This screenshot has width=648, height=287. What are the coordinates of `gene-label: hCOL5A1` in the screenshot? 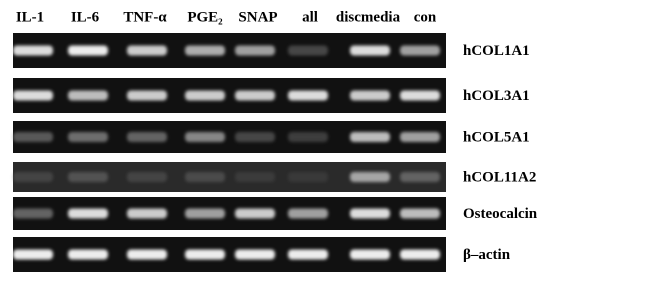 It's located at (496, 137).